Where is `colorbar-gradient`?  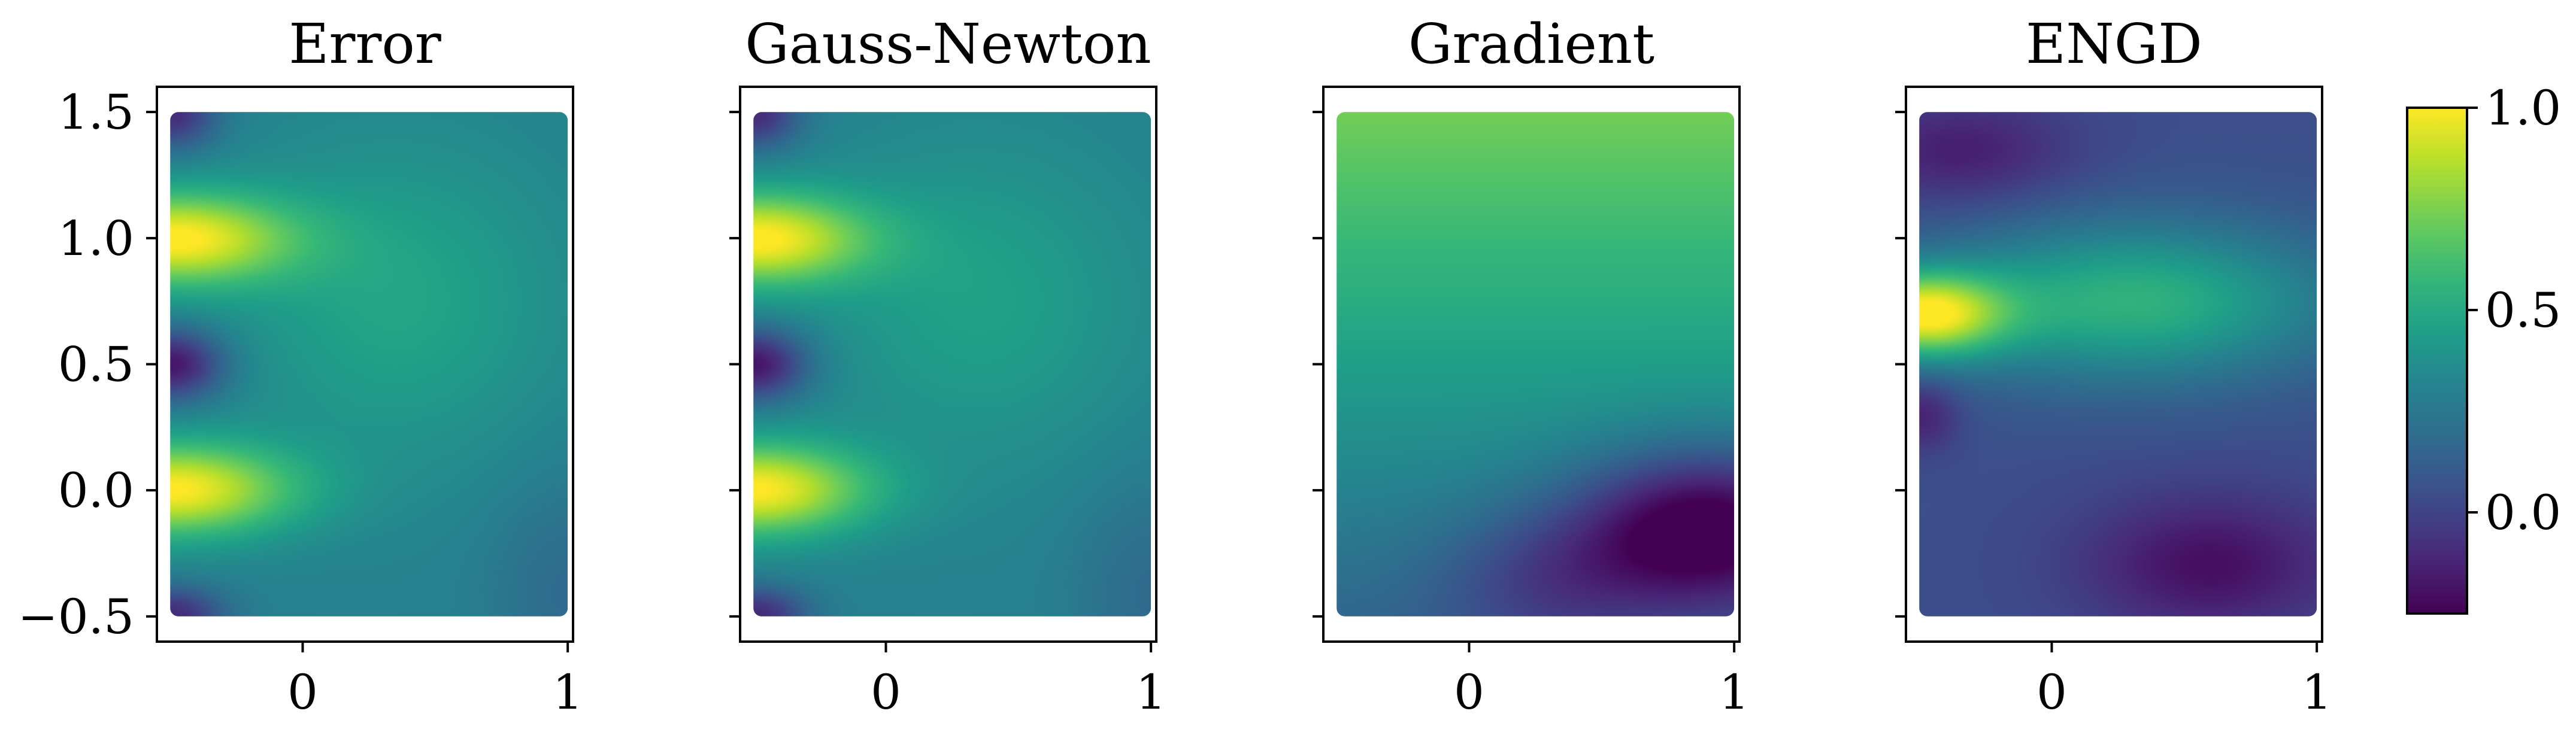 colorbar-gradient is located at coordinates (2437, 360).